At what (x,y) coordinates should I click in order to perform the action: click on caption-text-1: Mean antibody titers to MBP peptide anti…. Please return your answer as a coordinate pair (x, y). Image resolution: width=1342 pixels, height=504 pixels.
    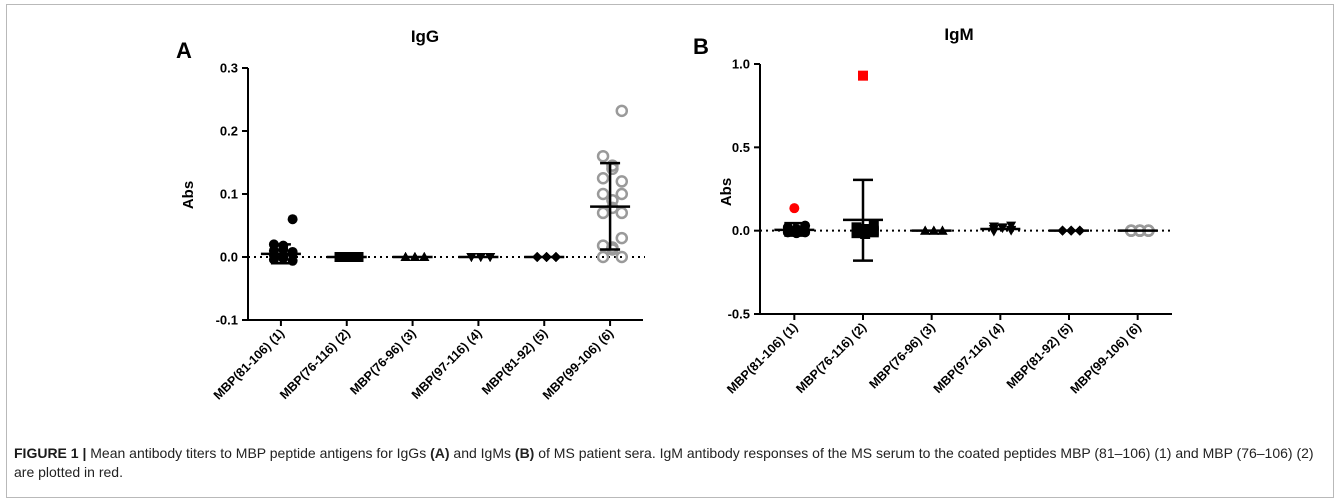
    Looking at the image, I should click on (258, 453).